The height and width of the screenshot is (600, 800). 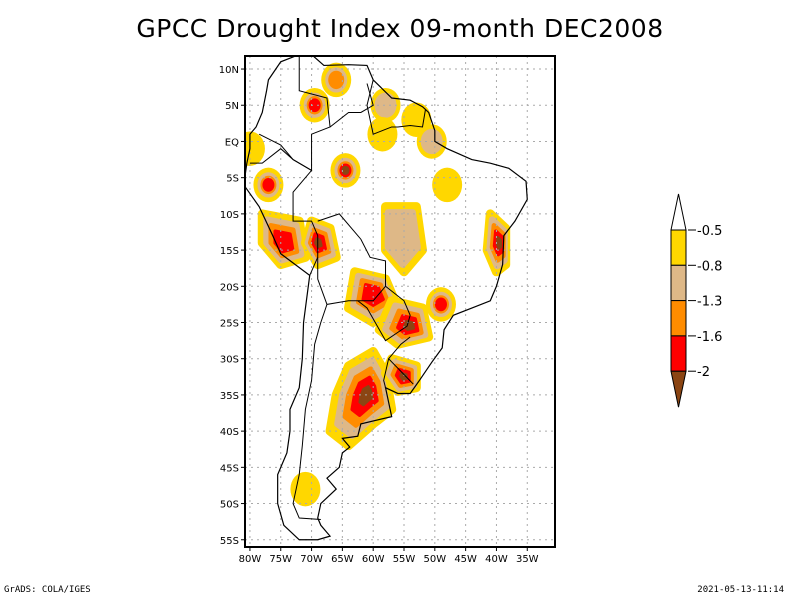 I want to click on y-tick-label: 10N, so click(x=229, y=70).